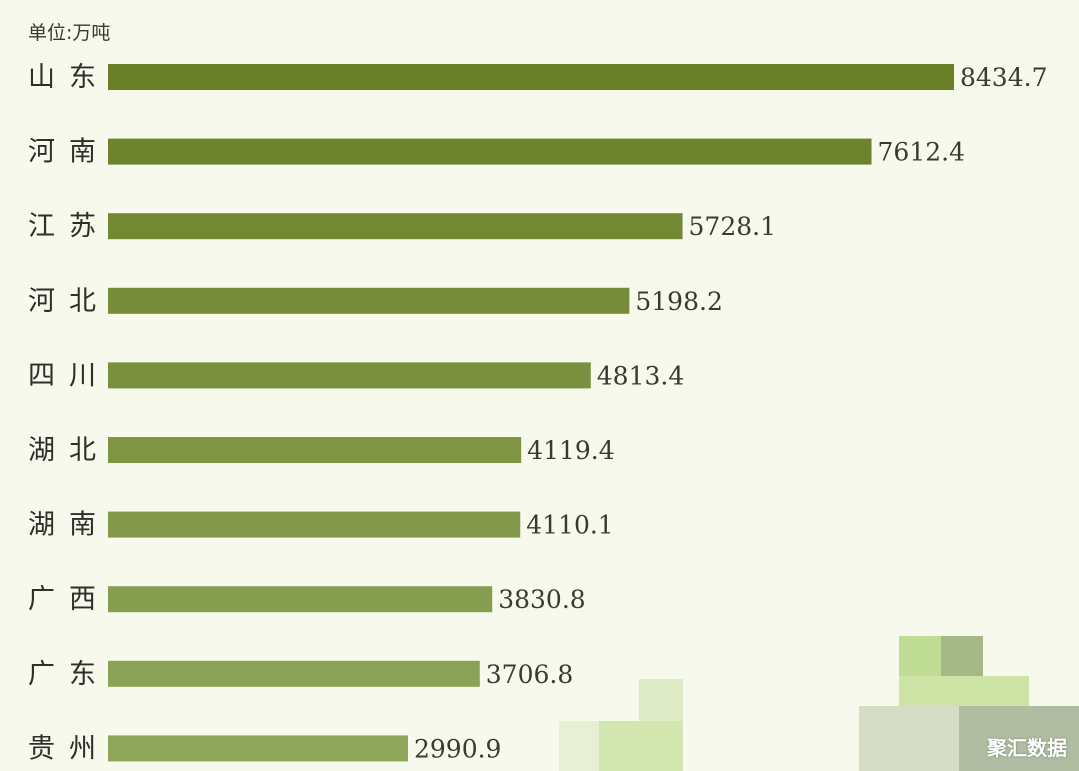  What do you see at coordinates (69, 77) in the screenshot?
I see `category-label-0: 山东` at bounding box center [69, 77].